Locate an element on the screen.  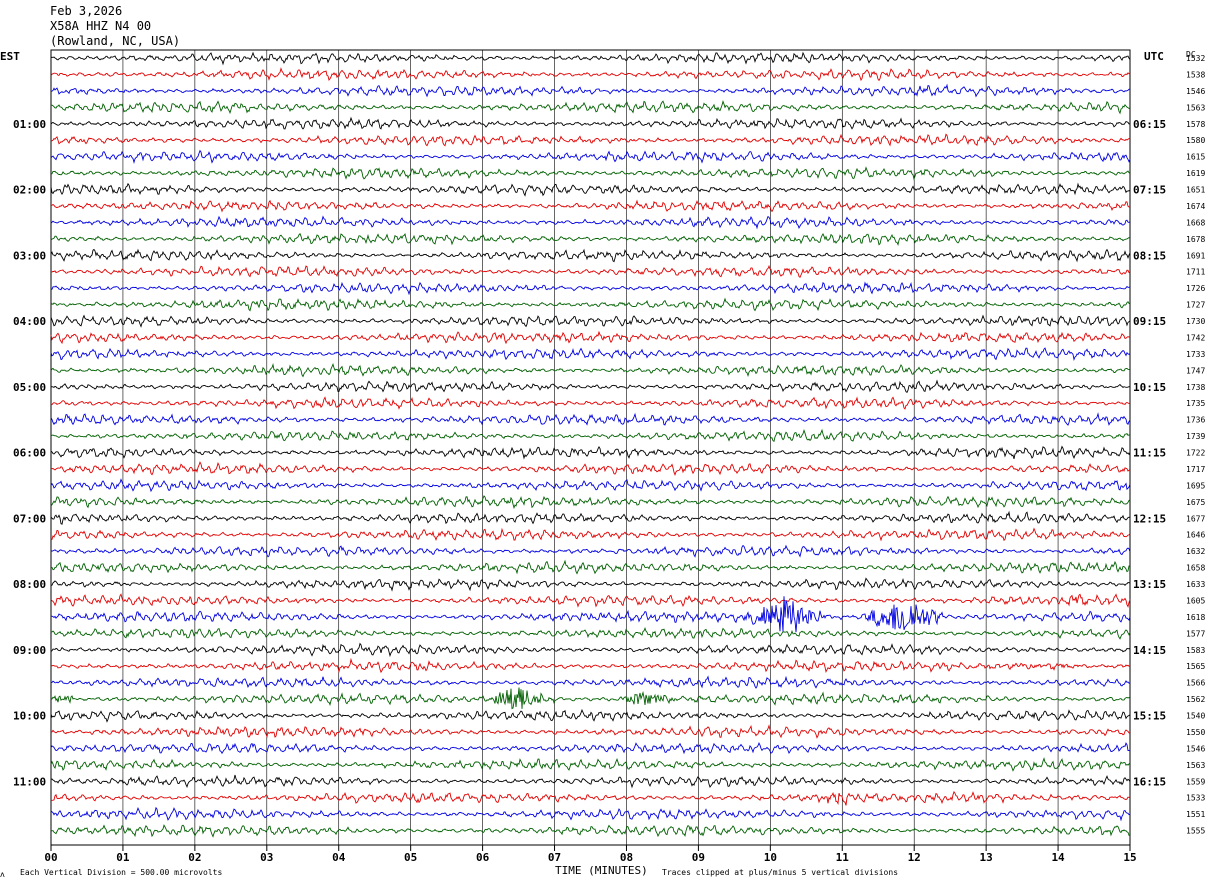
x-tick-label: 12 is located at coordinates (914, 857).